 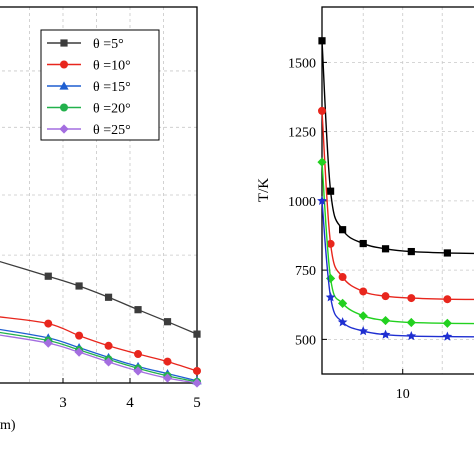 What do you see at coordinates (108, 44) in the screenshot?
I see `legend-label: θ =5°` at bounding box center [108, 44].